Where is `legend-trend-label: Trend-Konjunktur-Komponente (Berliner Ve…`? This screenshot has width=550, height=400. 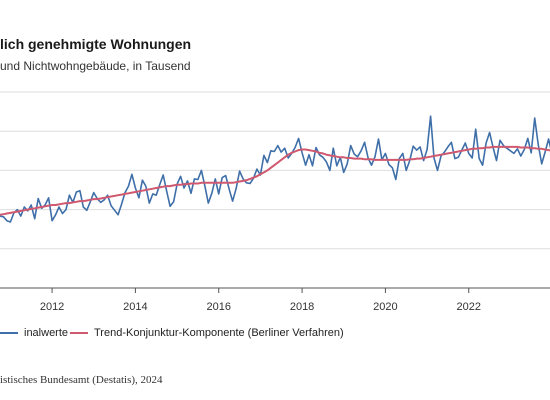 legend-trend-label: Trend-Konjunktur-Komponente (Berliner Ve… is located at coordinates (219, 333).